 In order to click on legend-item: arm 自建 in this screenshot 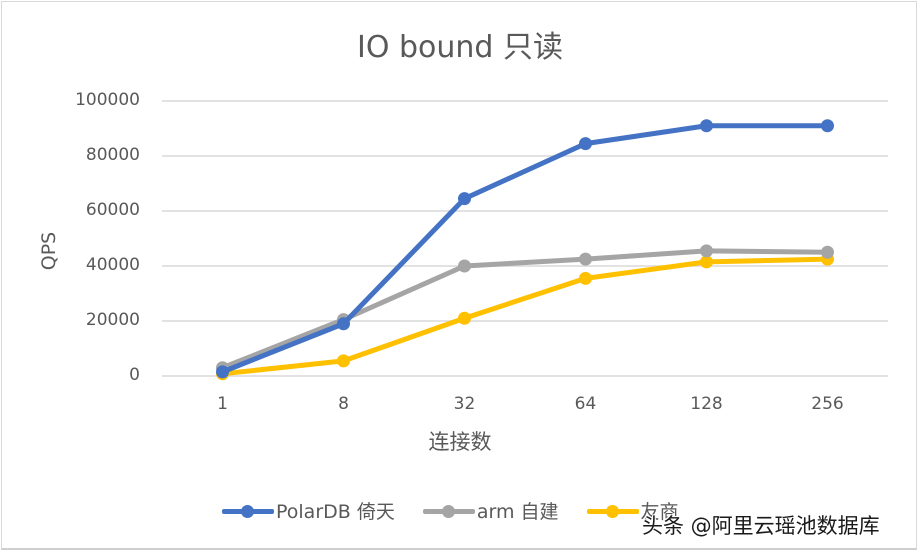, I will do `click(490, 510)`.